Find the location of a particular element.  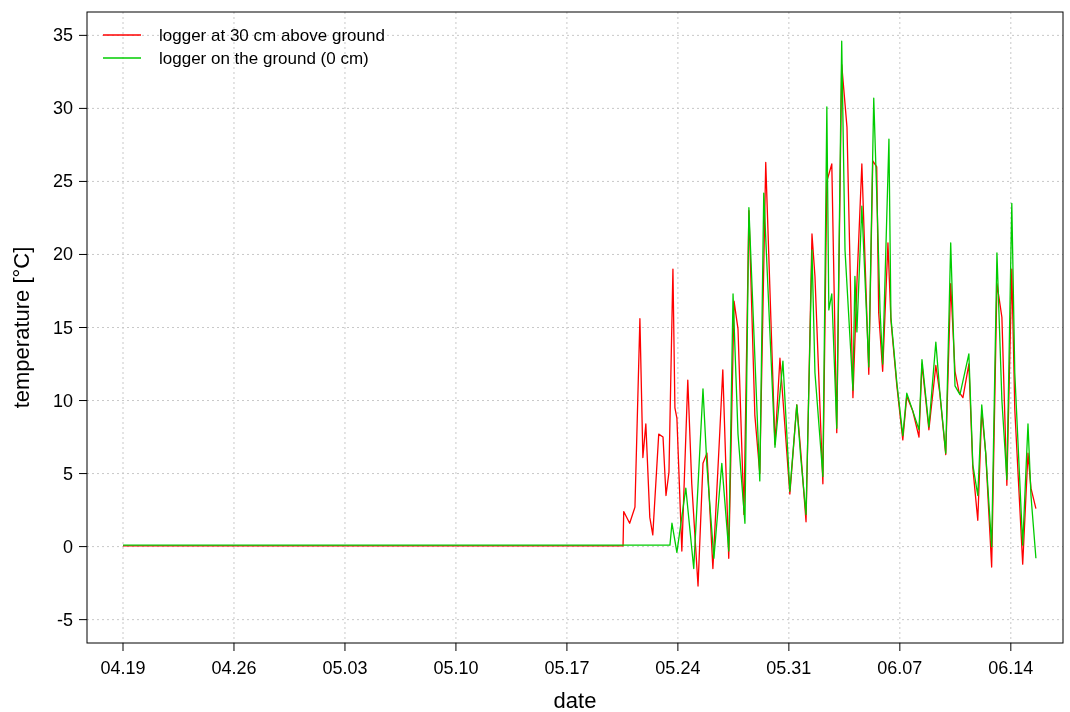

x-tick-label: 05.17 is located at coordinates (567, 668).